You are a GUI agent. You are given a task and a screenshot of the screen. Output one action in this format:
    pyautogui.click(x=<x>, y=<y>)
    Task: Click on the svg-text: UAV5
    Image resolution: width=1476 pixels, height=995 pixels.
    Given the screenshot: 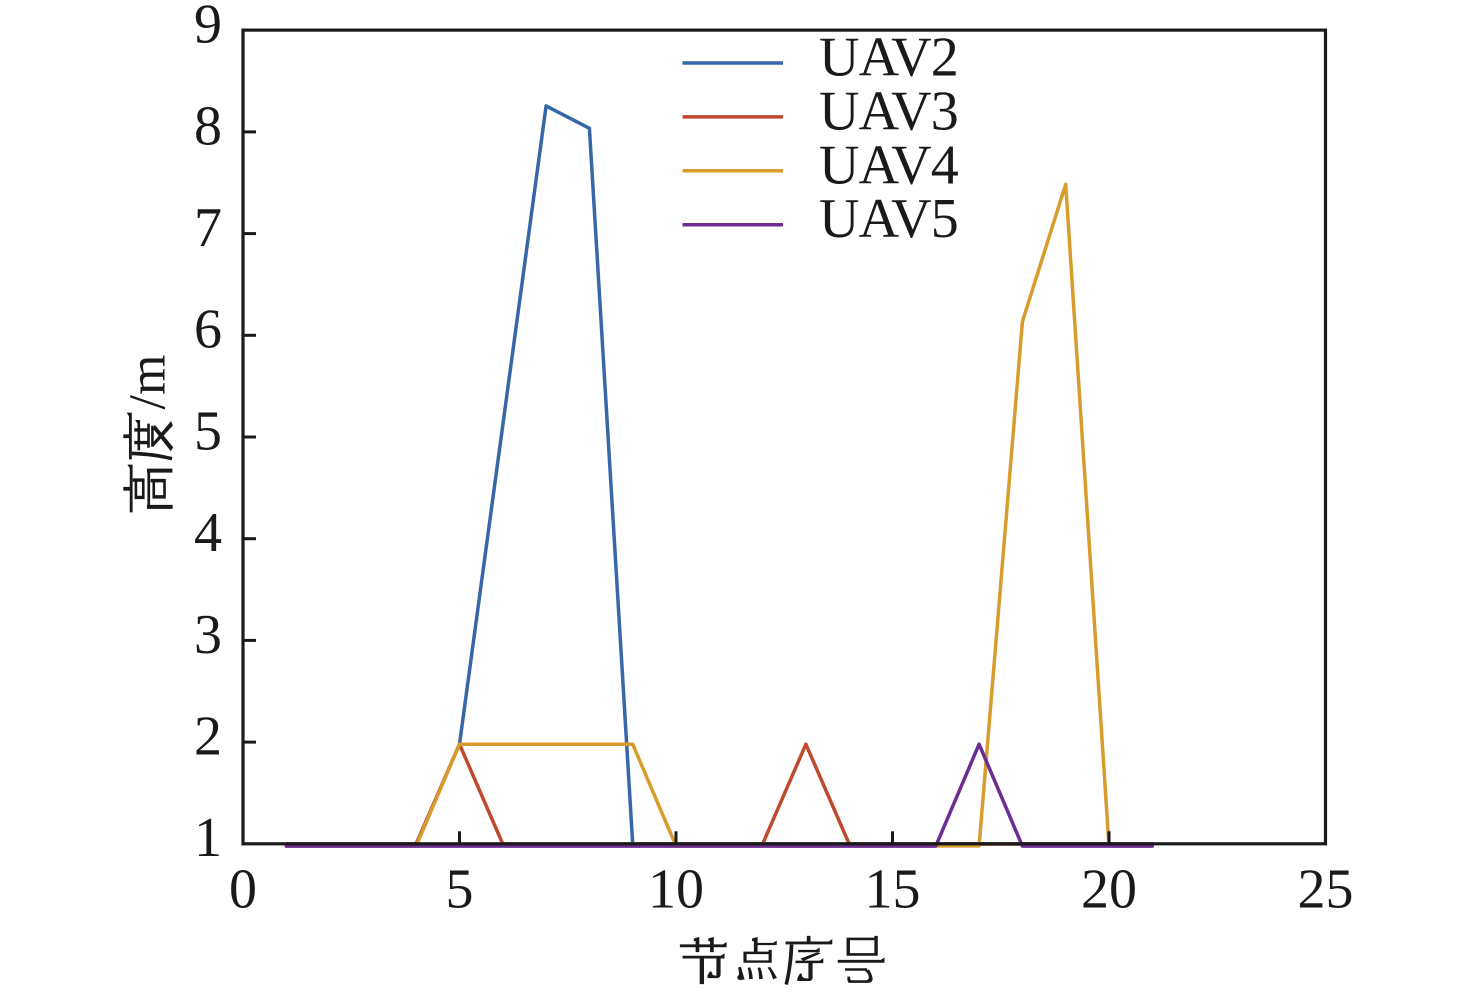 What is the action you would take?
    pyautogui.click(x=888, y=219)
    